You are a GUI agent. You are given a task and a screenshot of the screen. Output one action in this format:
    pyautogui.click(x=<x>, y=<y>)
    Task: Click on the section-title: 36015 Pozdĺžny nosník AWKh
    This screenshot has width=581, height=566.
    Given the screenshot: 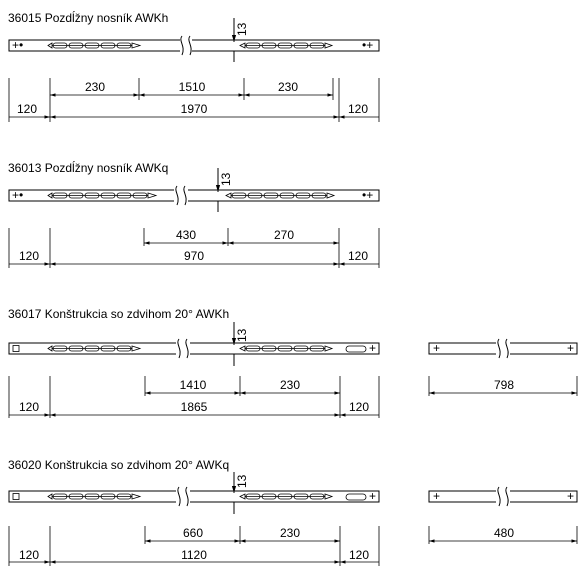 What is the action you would take?
    pyautogui.click(x=88, y=17)
    